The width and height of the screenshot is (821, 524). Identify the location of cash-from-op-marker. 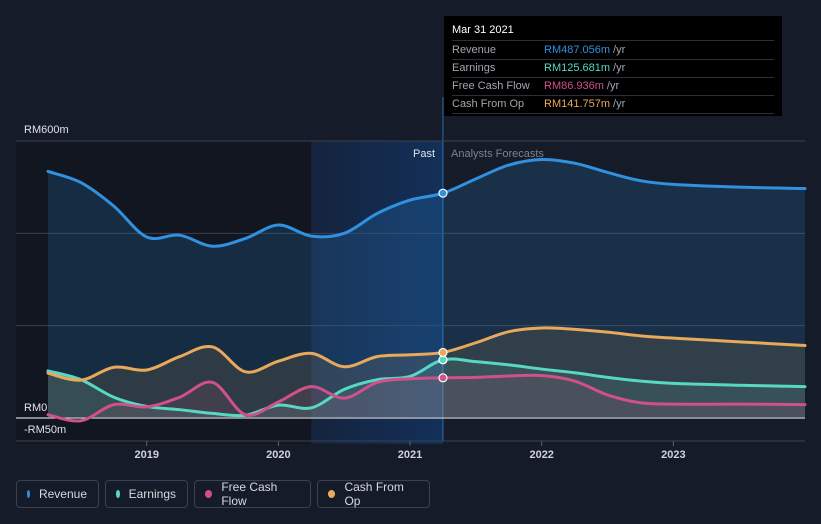
(443, 352).